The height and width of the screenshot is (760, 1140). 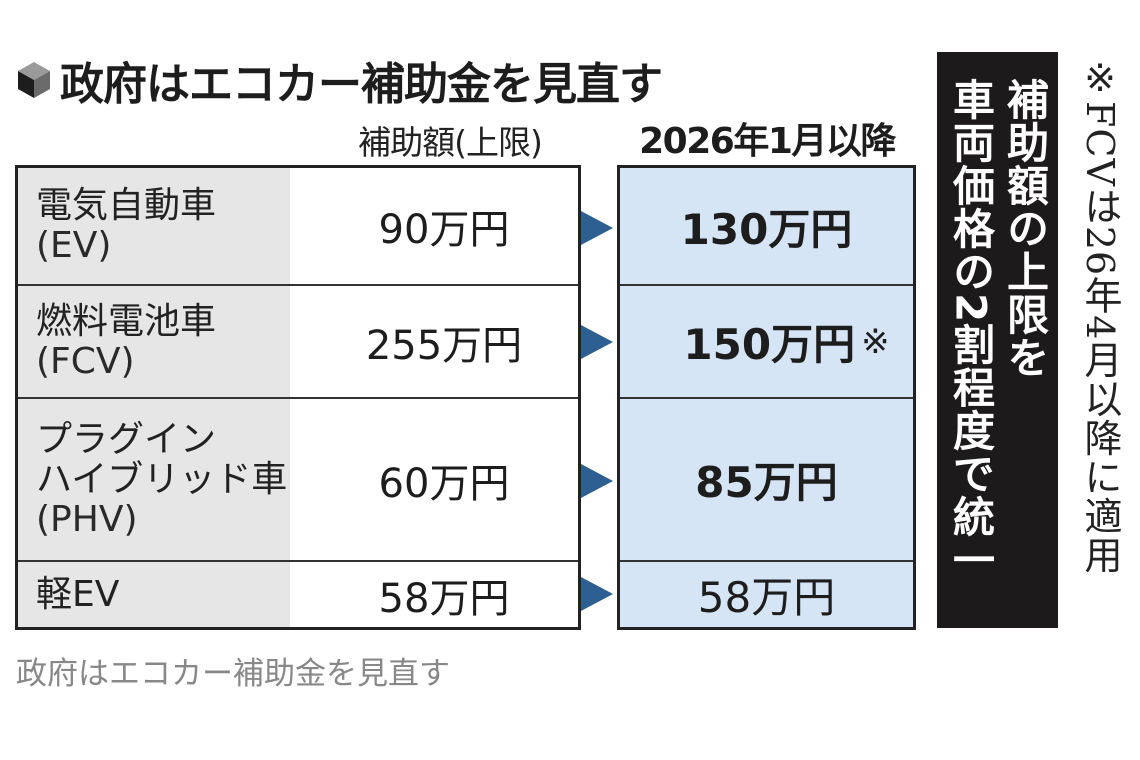 I want to click on table-row-ev-new: 130万円, so click(x=766, y=227).